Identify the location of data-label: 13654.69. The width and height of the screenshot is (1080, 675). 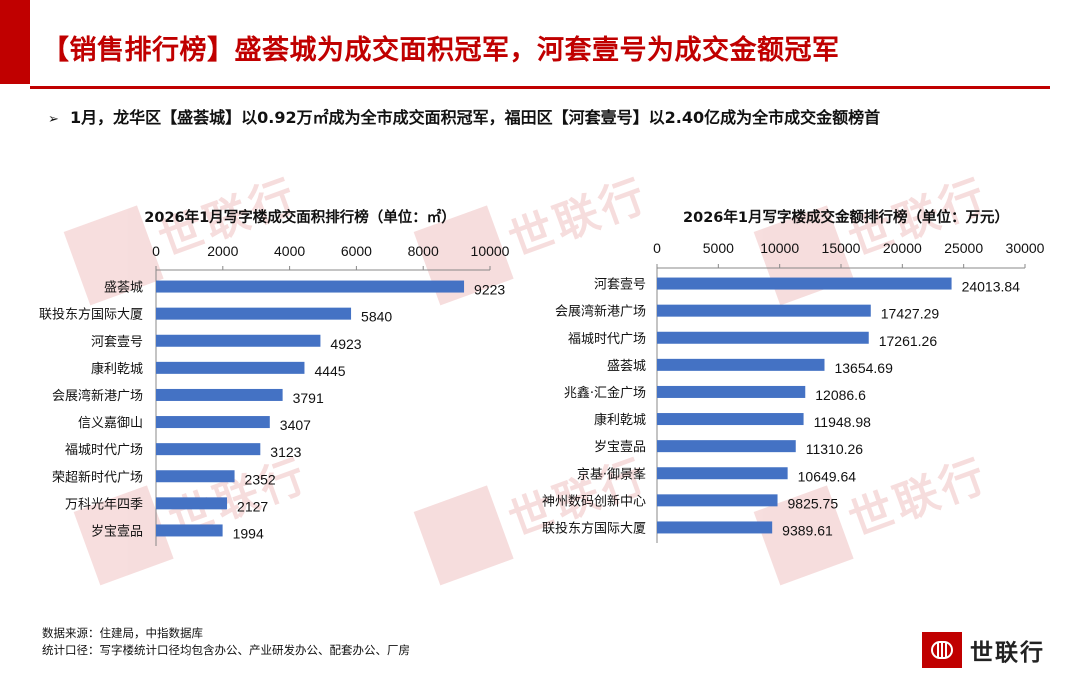
(863, 368).